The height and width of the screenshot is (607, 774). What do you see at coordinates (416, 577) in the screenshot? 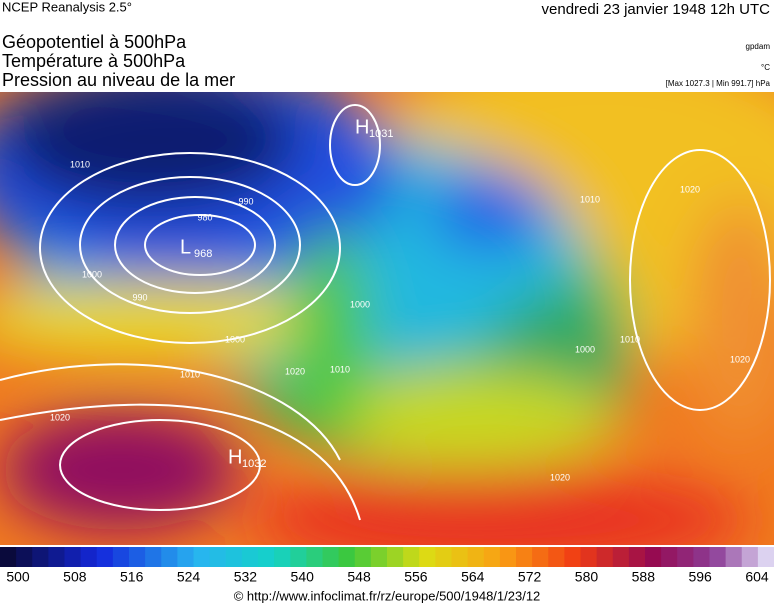
I see `scale-label: 556` at bounding box center [416, 577].